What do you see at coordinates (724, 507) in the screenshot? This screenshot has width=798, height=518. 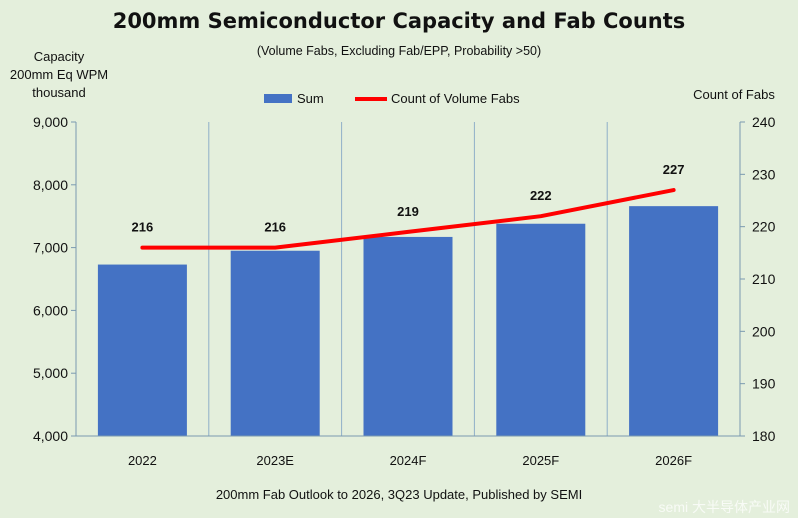 I see `watermark: semi 大半导体产业网` at bounding box center [724, 507].